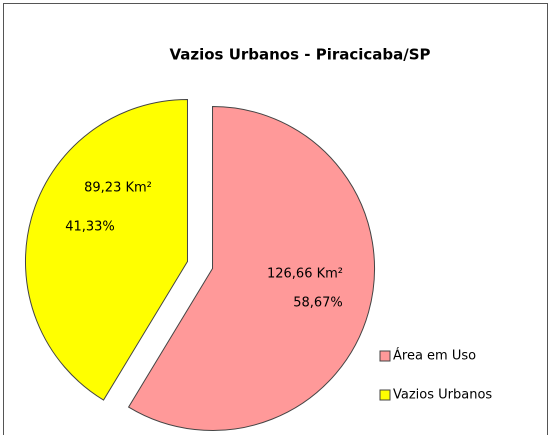 This screenshot has width=552, height=435. Describe the element at coordinates (299, 55) in the screenshot. I see `chart-title: Vazios Urbanos - Piracicaba/SP` at that location.